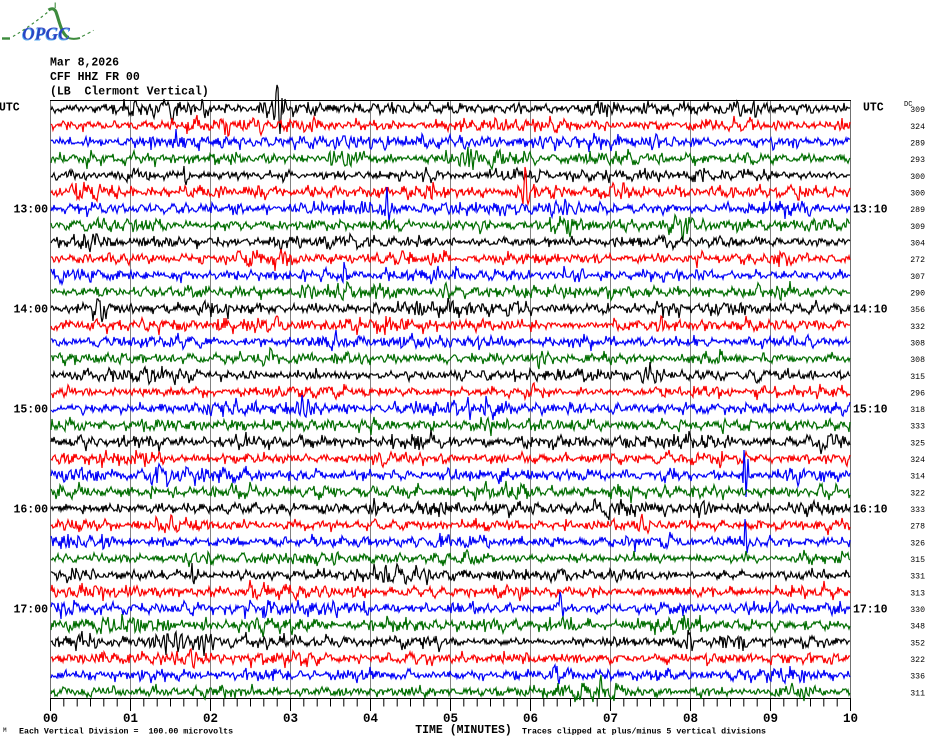 Image resolution: width=930 pixels, height=744 pixels. What do you see at coordinates (30, 609) in the screenshot?
I see `svg-text: 17:00` at bounding box center [30, 609].